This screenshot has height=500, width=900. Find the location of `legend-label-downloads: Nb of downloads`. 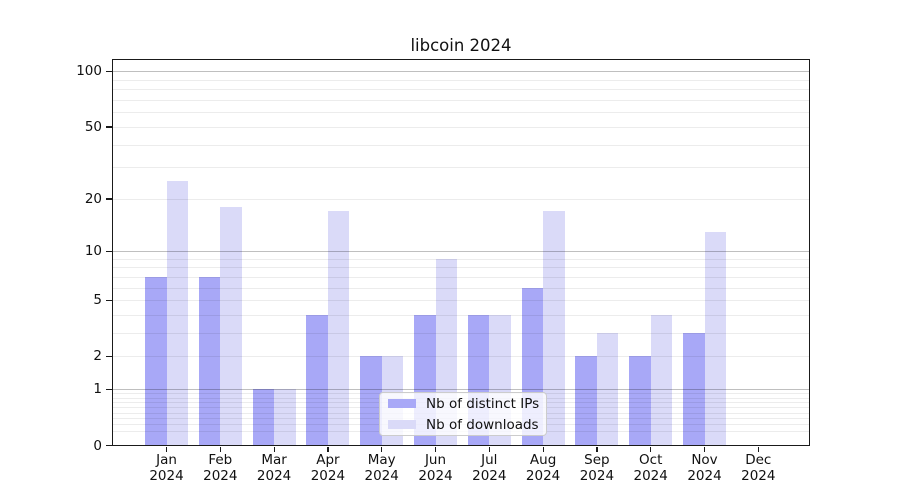

legend-label-downloads: Nb of downloads is located at coordinates (482, 424).